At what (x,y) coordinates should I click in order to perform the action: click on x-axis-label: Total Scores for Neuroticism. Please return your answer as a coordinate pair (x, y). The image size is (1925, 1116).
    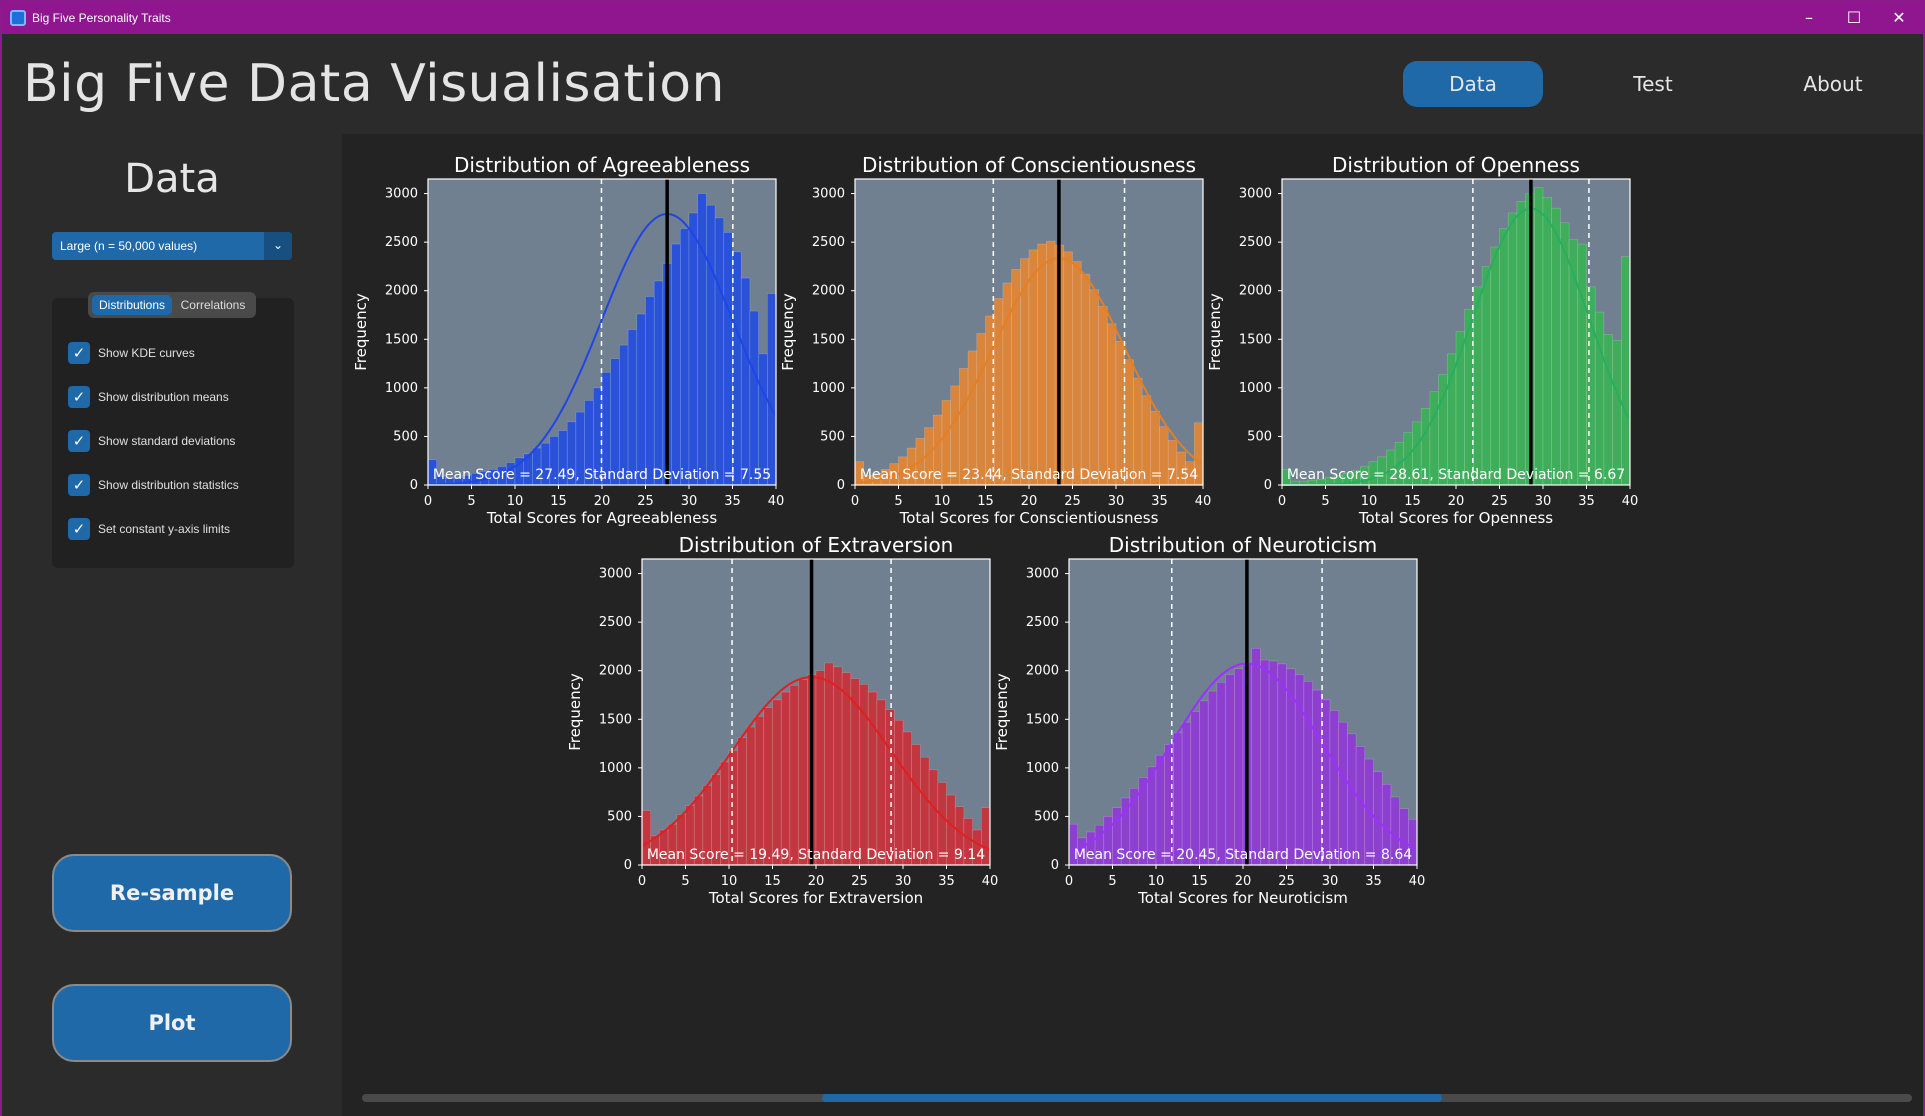
    Looking at the image, I should click on (1242, 898).